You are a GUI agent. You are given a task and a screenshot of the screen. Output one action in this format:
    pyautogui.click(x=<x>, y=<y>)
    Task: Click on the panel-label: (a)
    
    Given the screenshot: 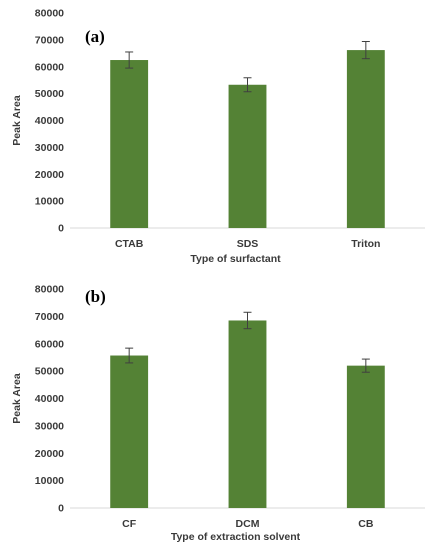 What is the action you would take?
    pyautogui.click(x=95, y=36)
    